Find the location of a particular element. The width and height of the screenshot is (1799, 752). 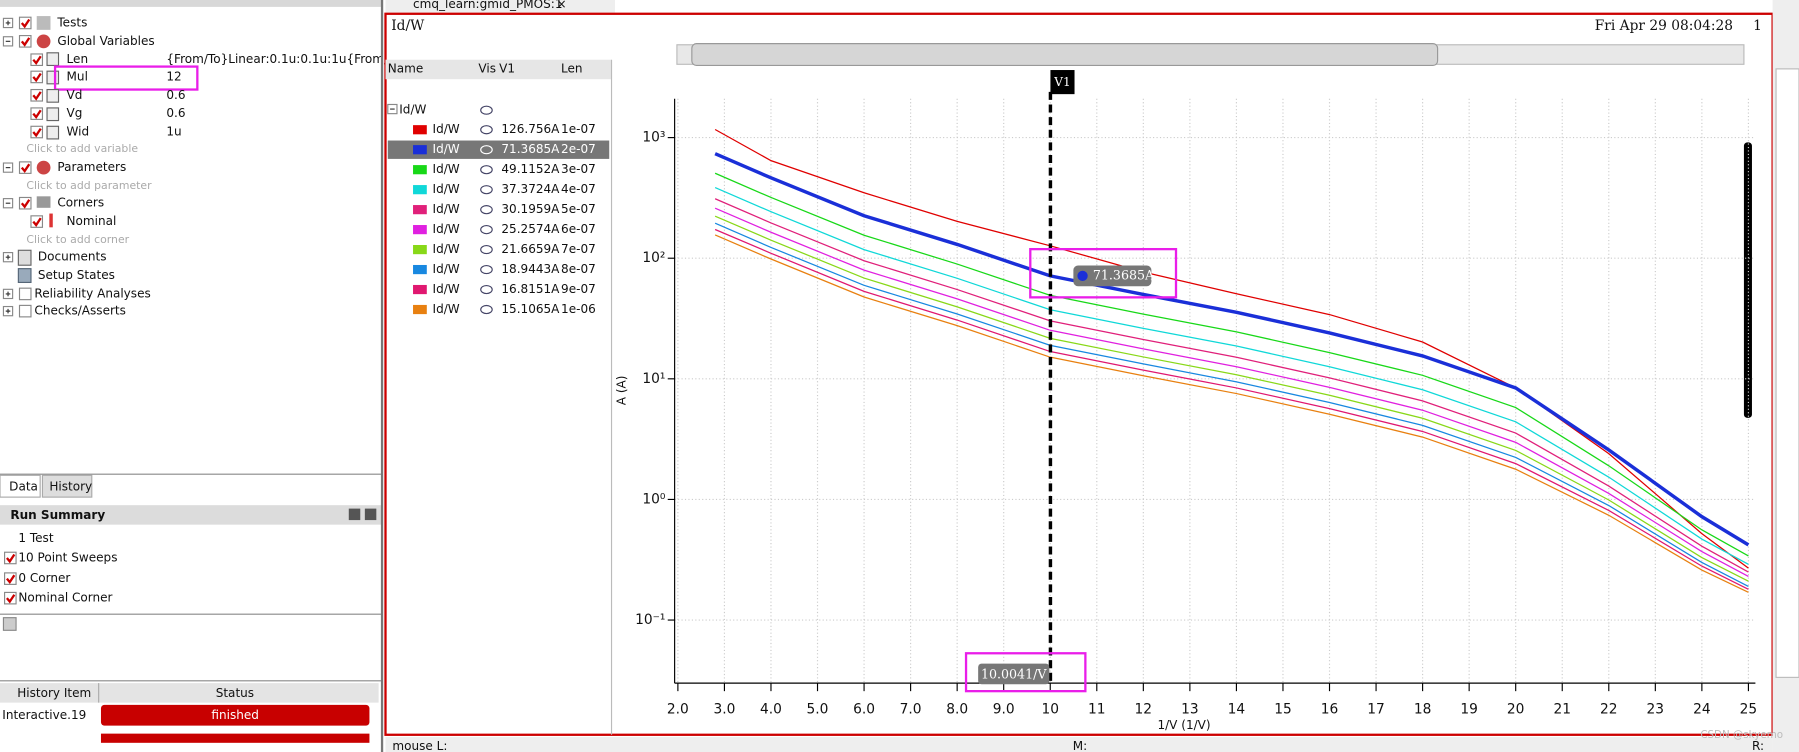

tree-item: Tests is located at coordinates (71, 22).